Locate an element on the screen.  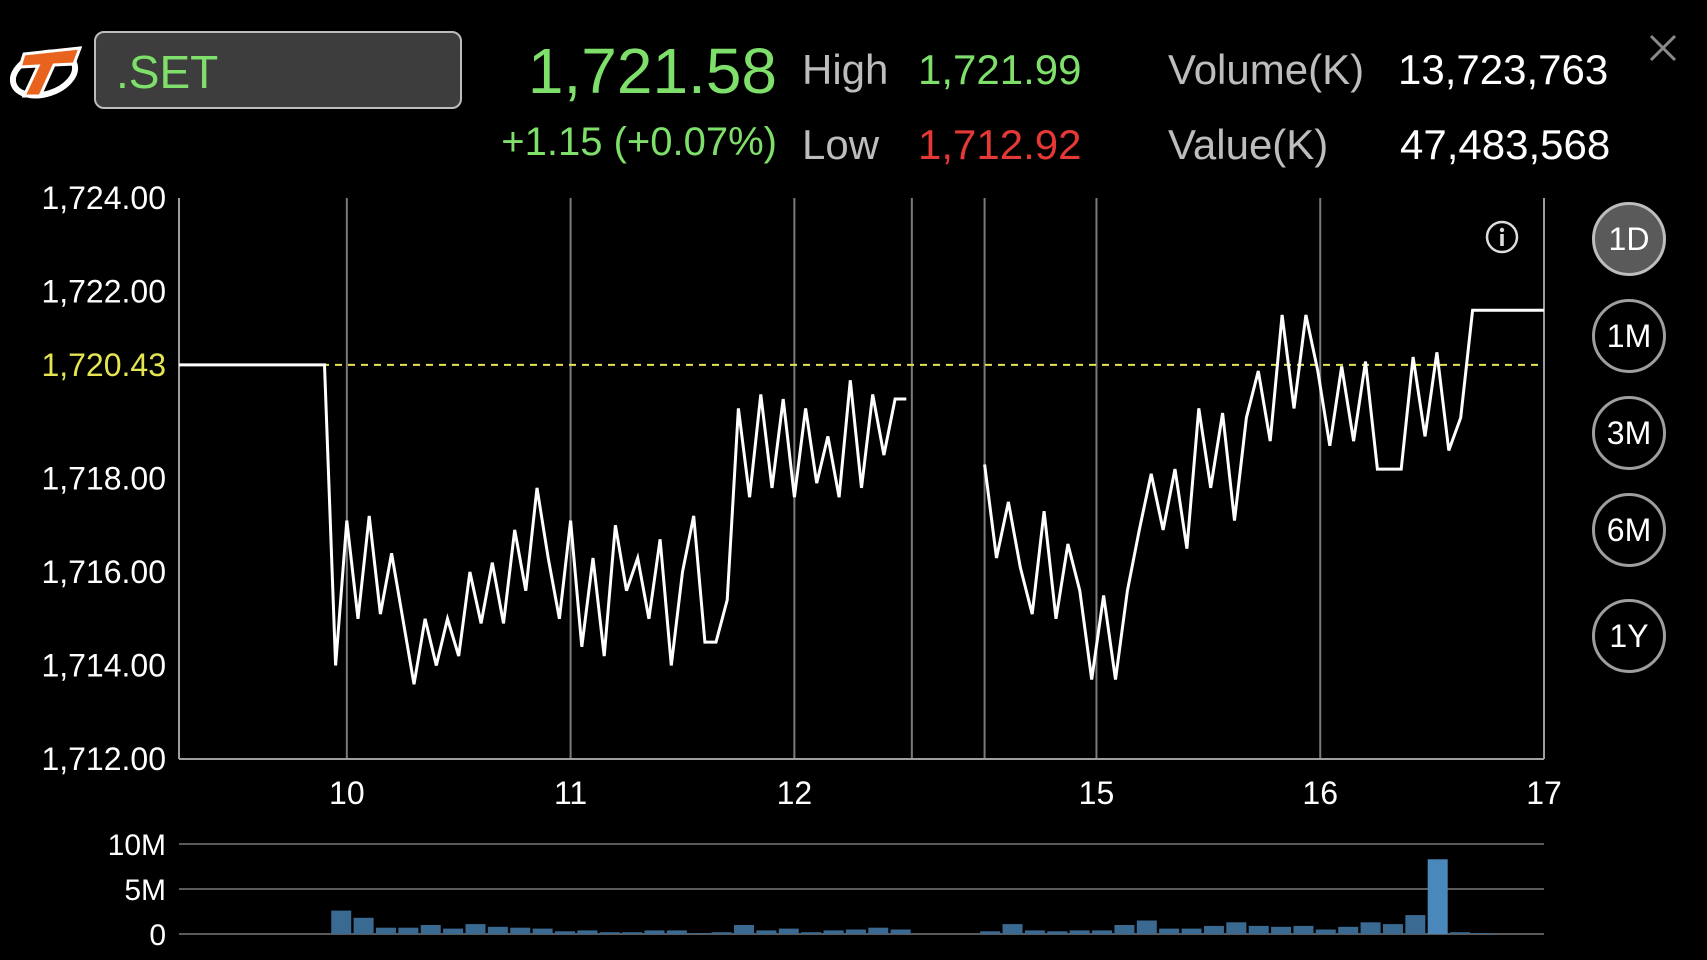
period-3m-button: 3M is located at coordinates (1629, 433).